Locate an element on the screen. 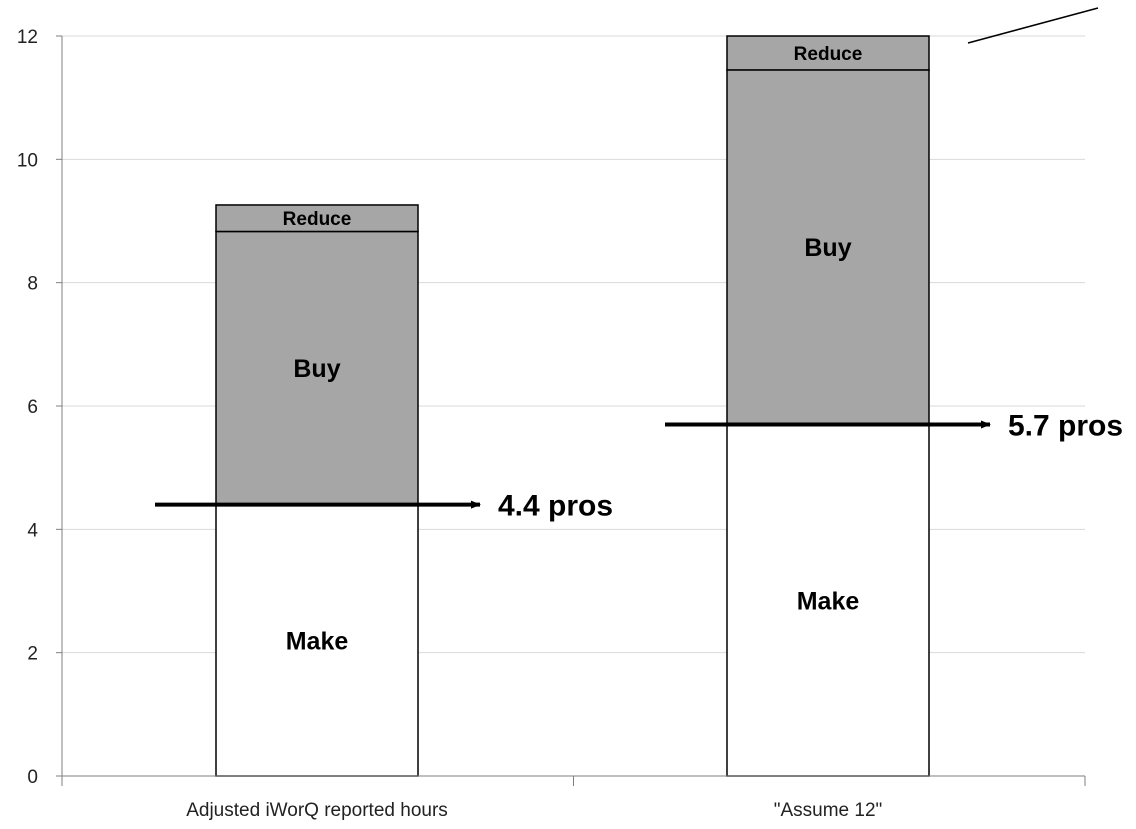  y-tick-label: 8 is located at coordinates (32, 284).